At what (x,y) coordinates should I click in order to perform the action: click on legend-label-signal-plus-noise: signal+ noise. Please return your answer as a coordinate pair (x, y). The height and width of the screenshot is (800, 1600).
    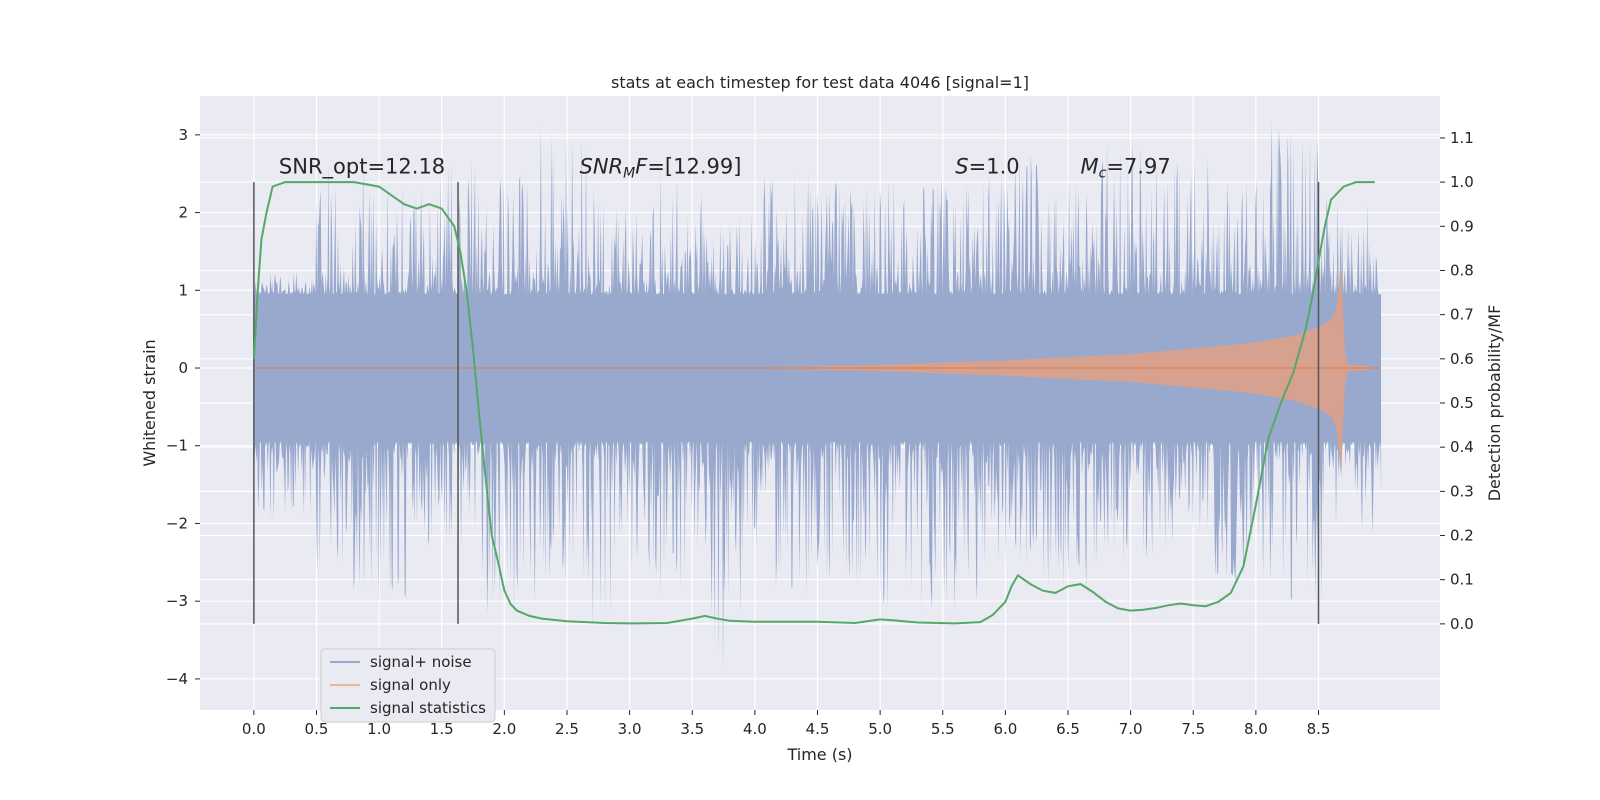
    Looking at the image, I should click on (421, 662).